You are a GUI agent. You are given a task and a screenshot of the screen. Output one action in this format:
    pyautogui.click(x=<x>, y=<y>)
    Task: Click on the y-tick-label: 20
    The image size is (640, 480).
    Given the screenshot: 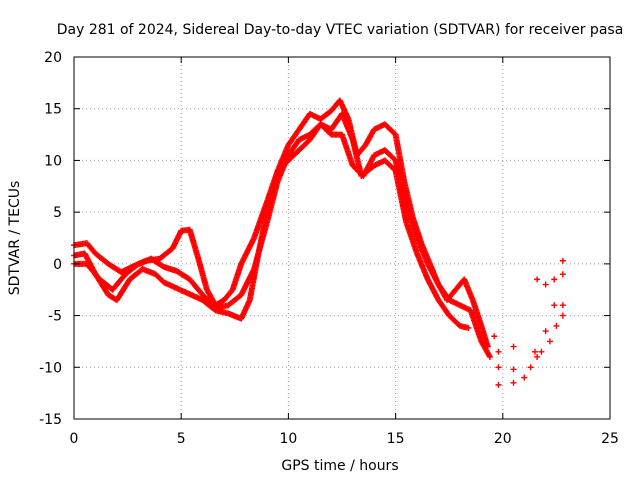 What is the action you would take?
    pyautogui.click(x=53, y=58)
    